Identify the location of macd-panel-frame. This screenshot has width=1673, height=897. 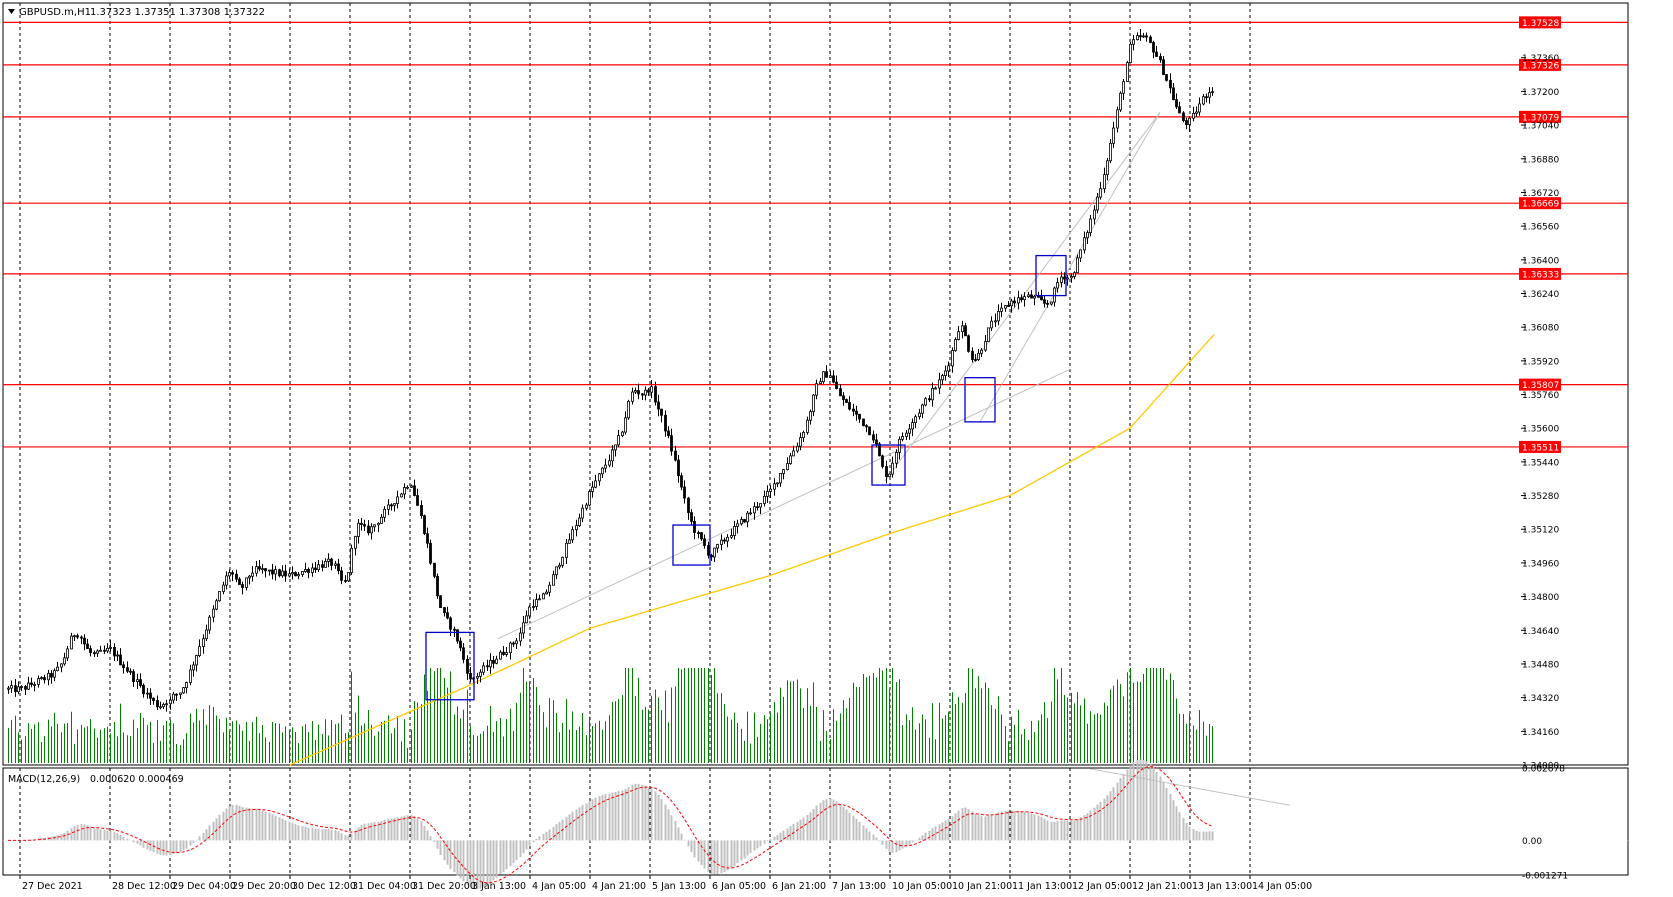
(815, 821).